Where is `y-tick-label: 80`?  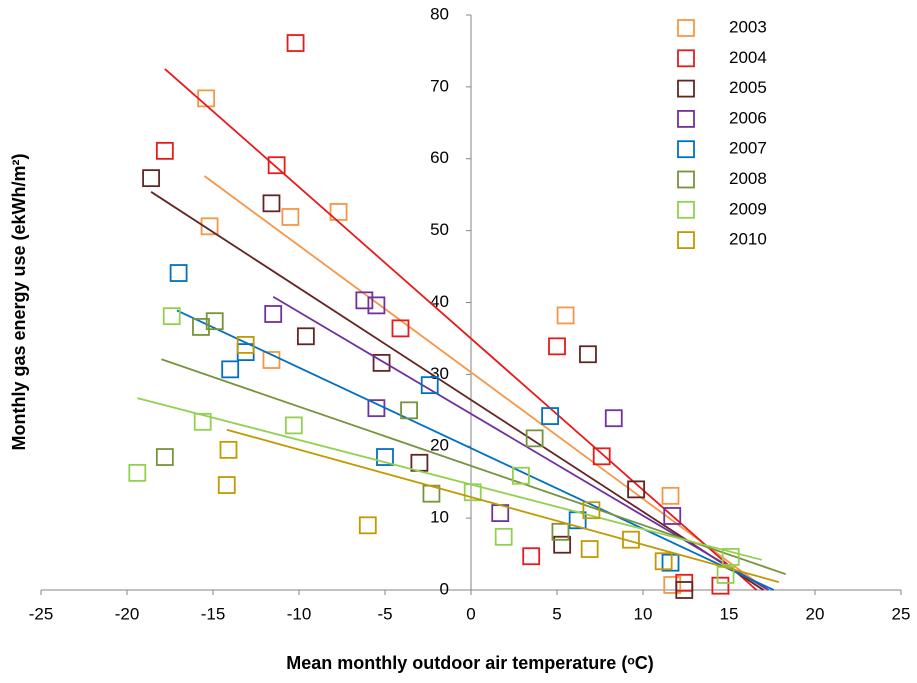
y-tick-label: 80 is located at coordinates (439, 13).